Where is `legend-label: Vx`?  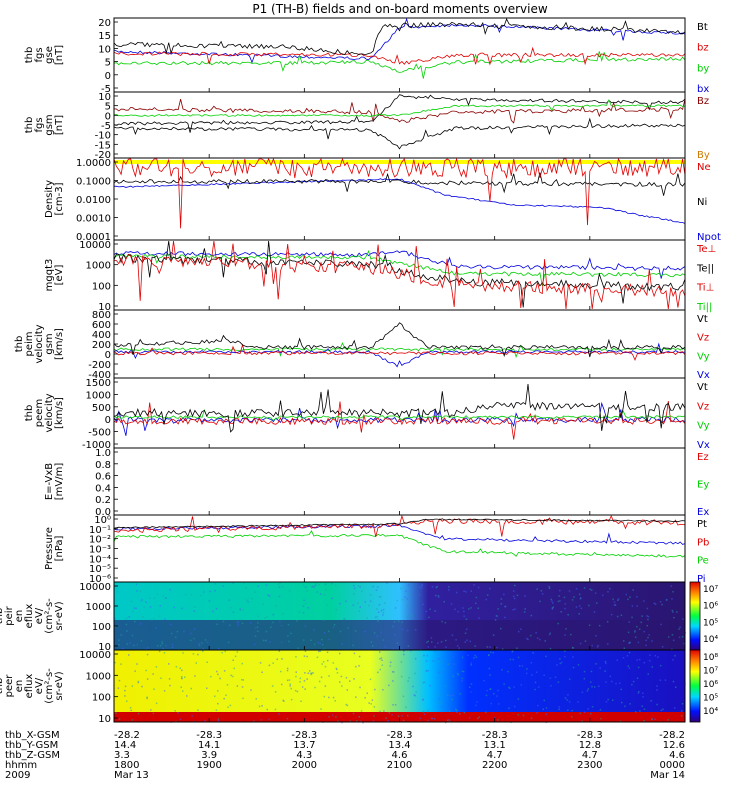 legend-label: Vx is located at coordinates (703, 445).